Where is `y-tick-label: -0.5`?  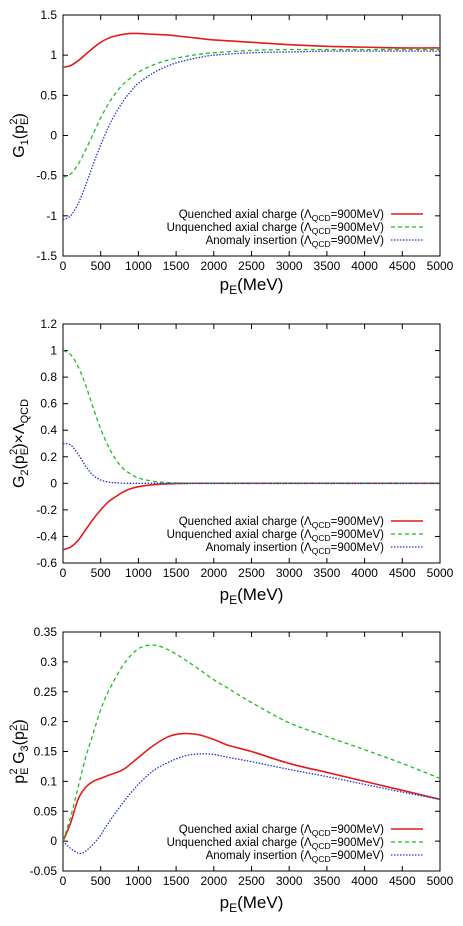
y-tick-label: -0.5 is located at coordinates (46, 176).